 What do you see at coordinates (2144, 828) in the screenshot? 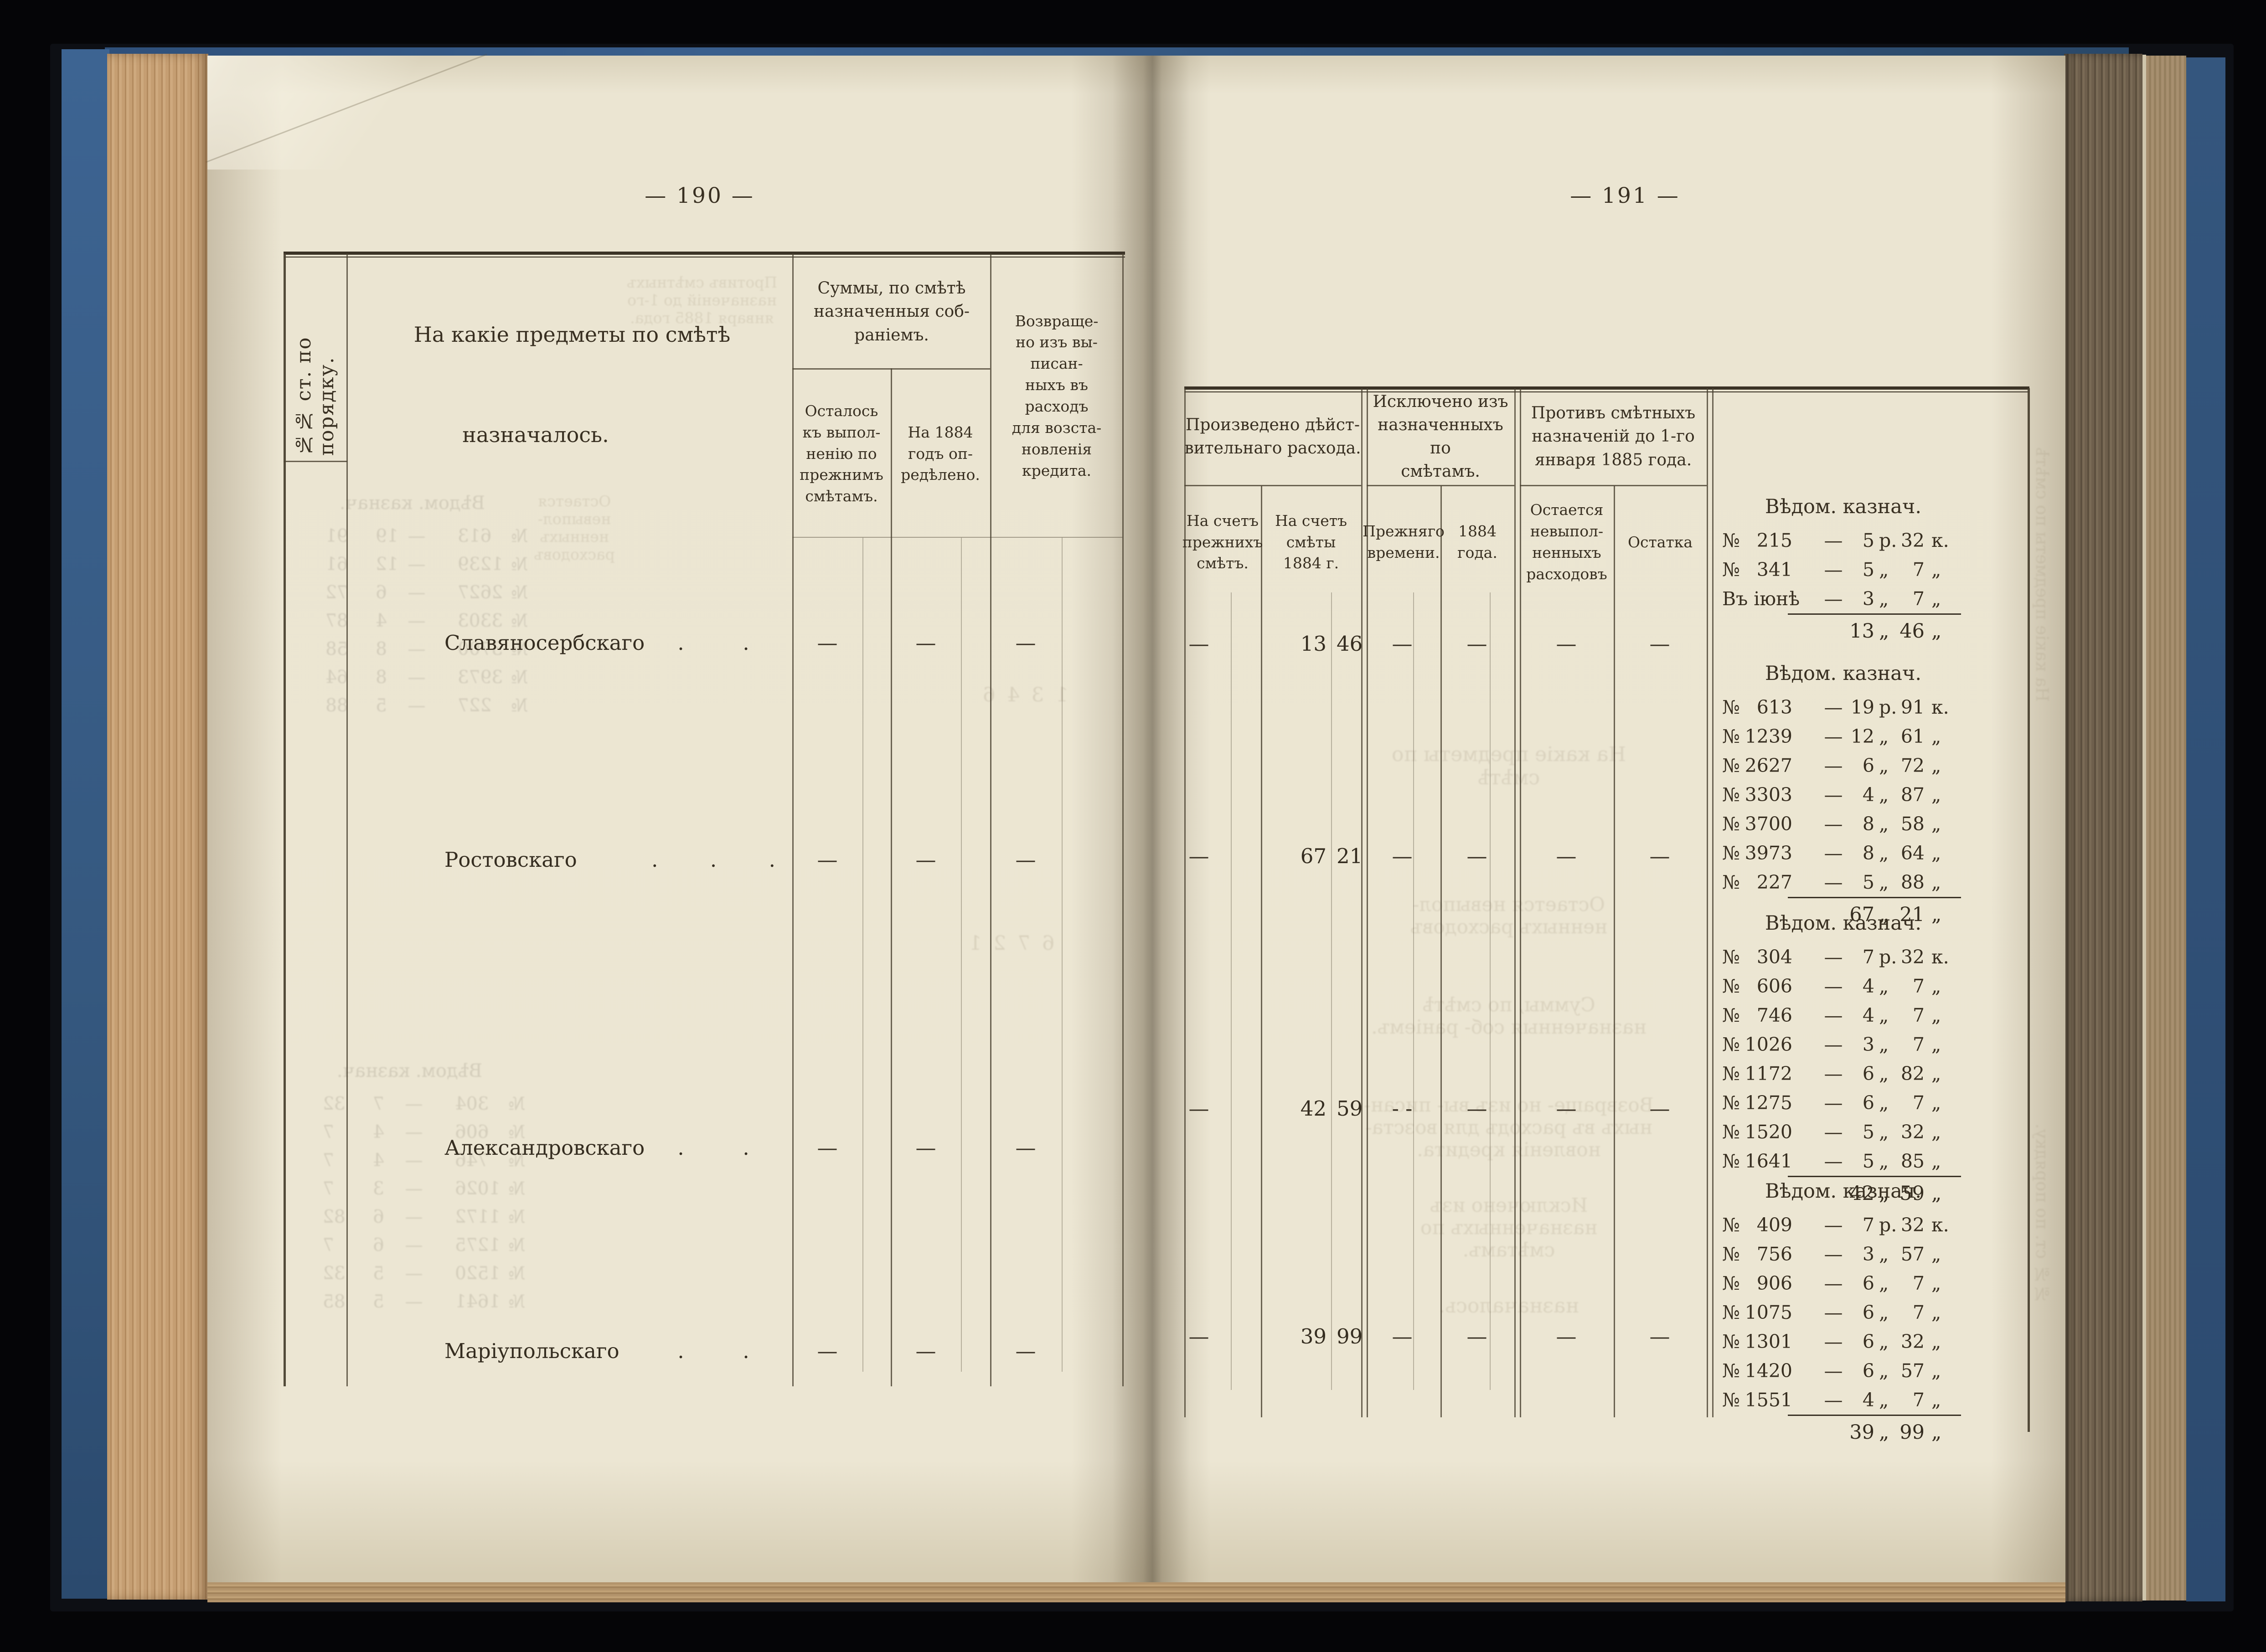
I see `page-edge-highlight` at bounding box center [2144, 828].